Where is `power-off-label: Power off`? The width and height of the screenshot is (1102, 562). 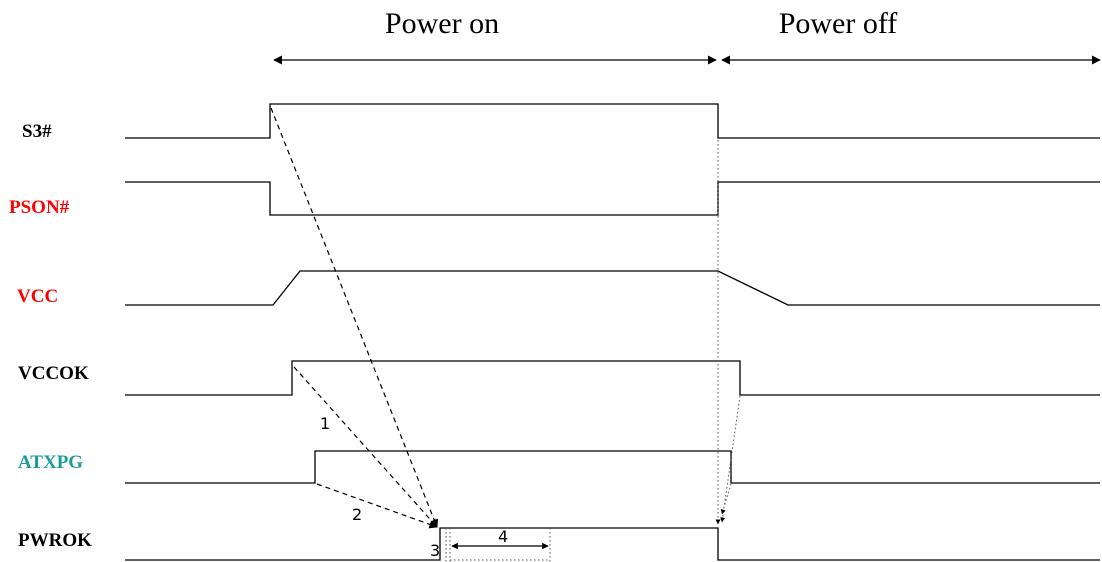 power-off-label: Power off is located at coordinates (838, 23).